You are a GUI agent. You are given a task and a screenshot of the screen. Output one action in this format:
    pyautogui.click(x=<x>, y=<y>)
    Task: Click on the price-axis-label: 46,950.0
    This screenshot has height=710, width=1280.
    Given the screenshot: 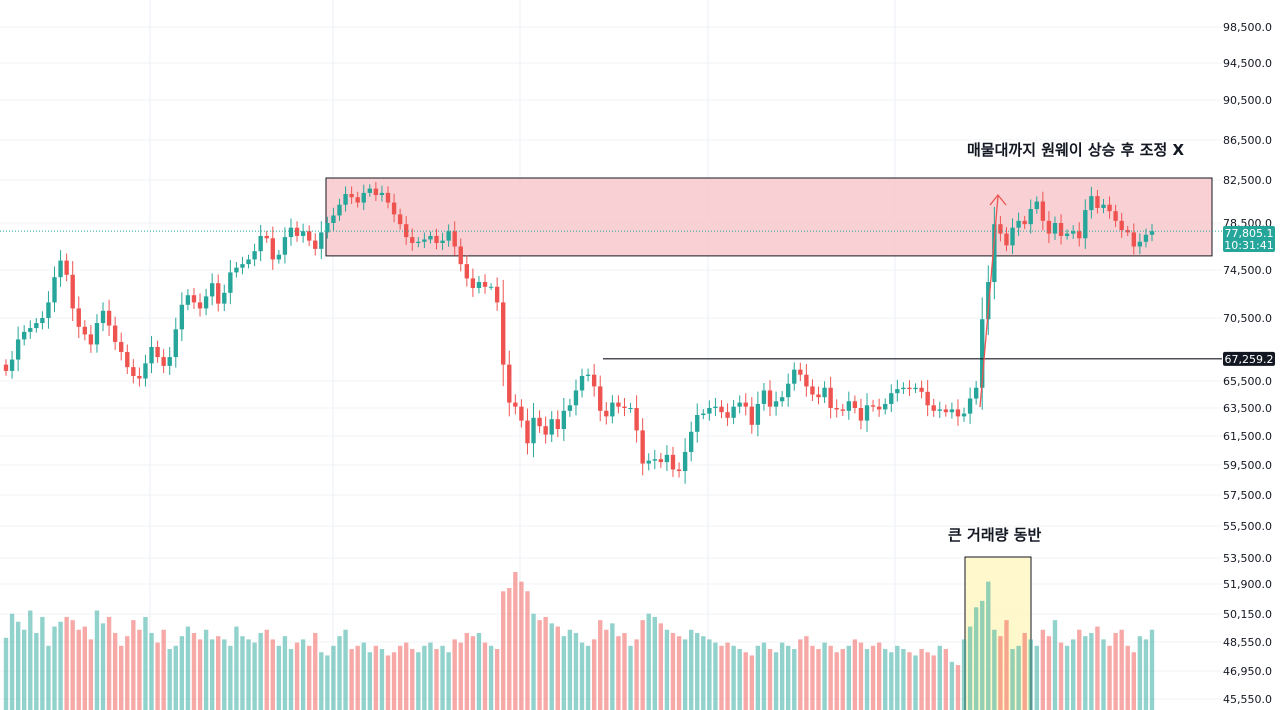 What is the action you would take?
    pyautogui.click(x=1247, y=671)
    